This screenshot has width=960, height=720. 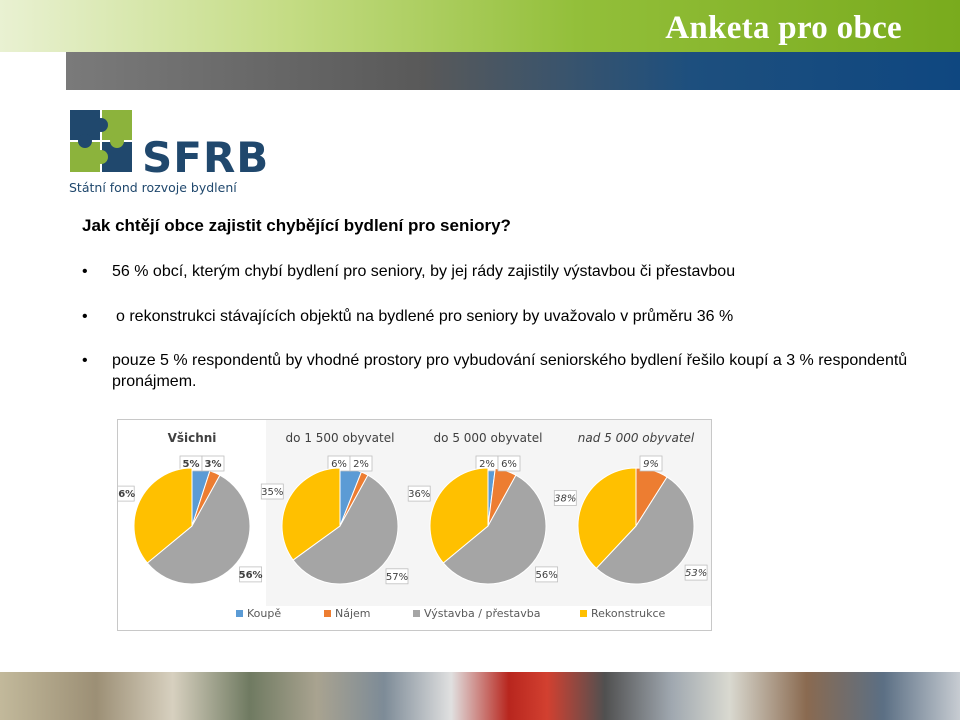 What do you see at coordinates (340, 438) in the screenshot?
I see `pie-title: do 1 500 obyvatel` at bounding box center [340, 438].